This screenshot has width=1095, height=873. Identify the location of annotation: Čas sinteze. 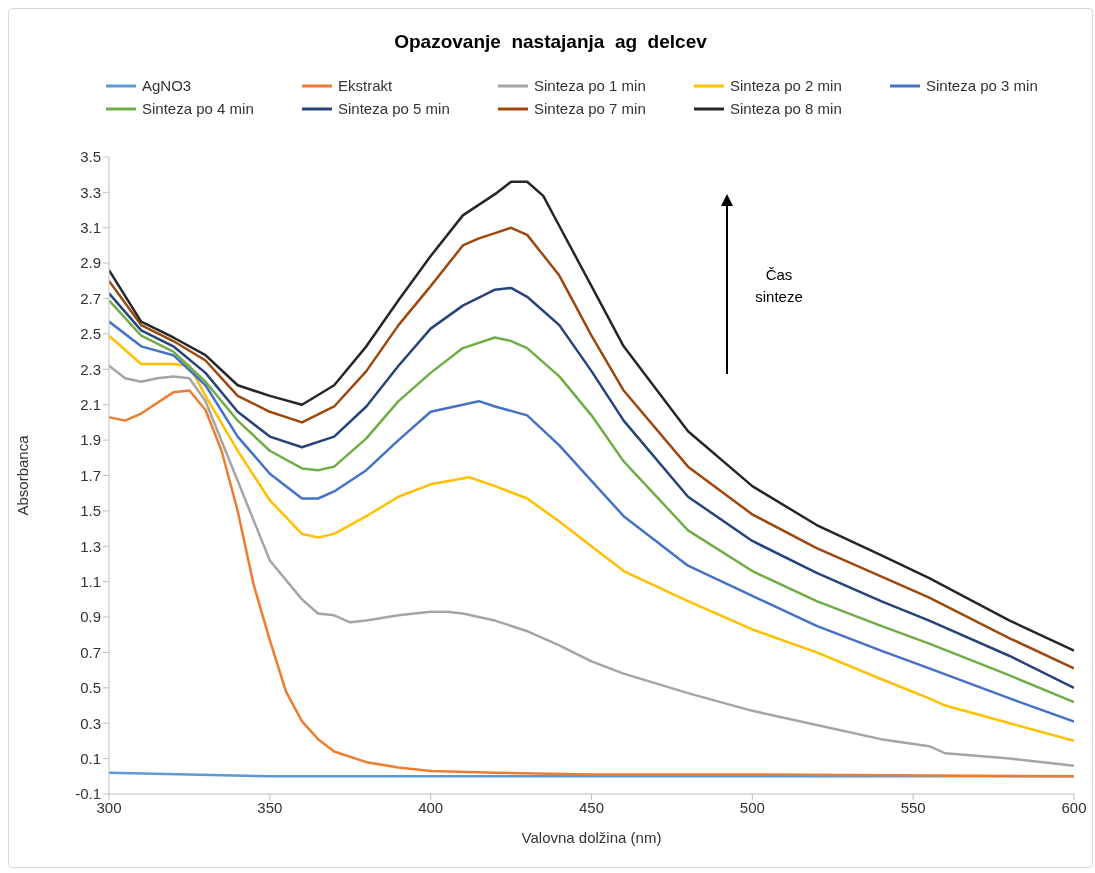
(779, 286).